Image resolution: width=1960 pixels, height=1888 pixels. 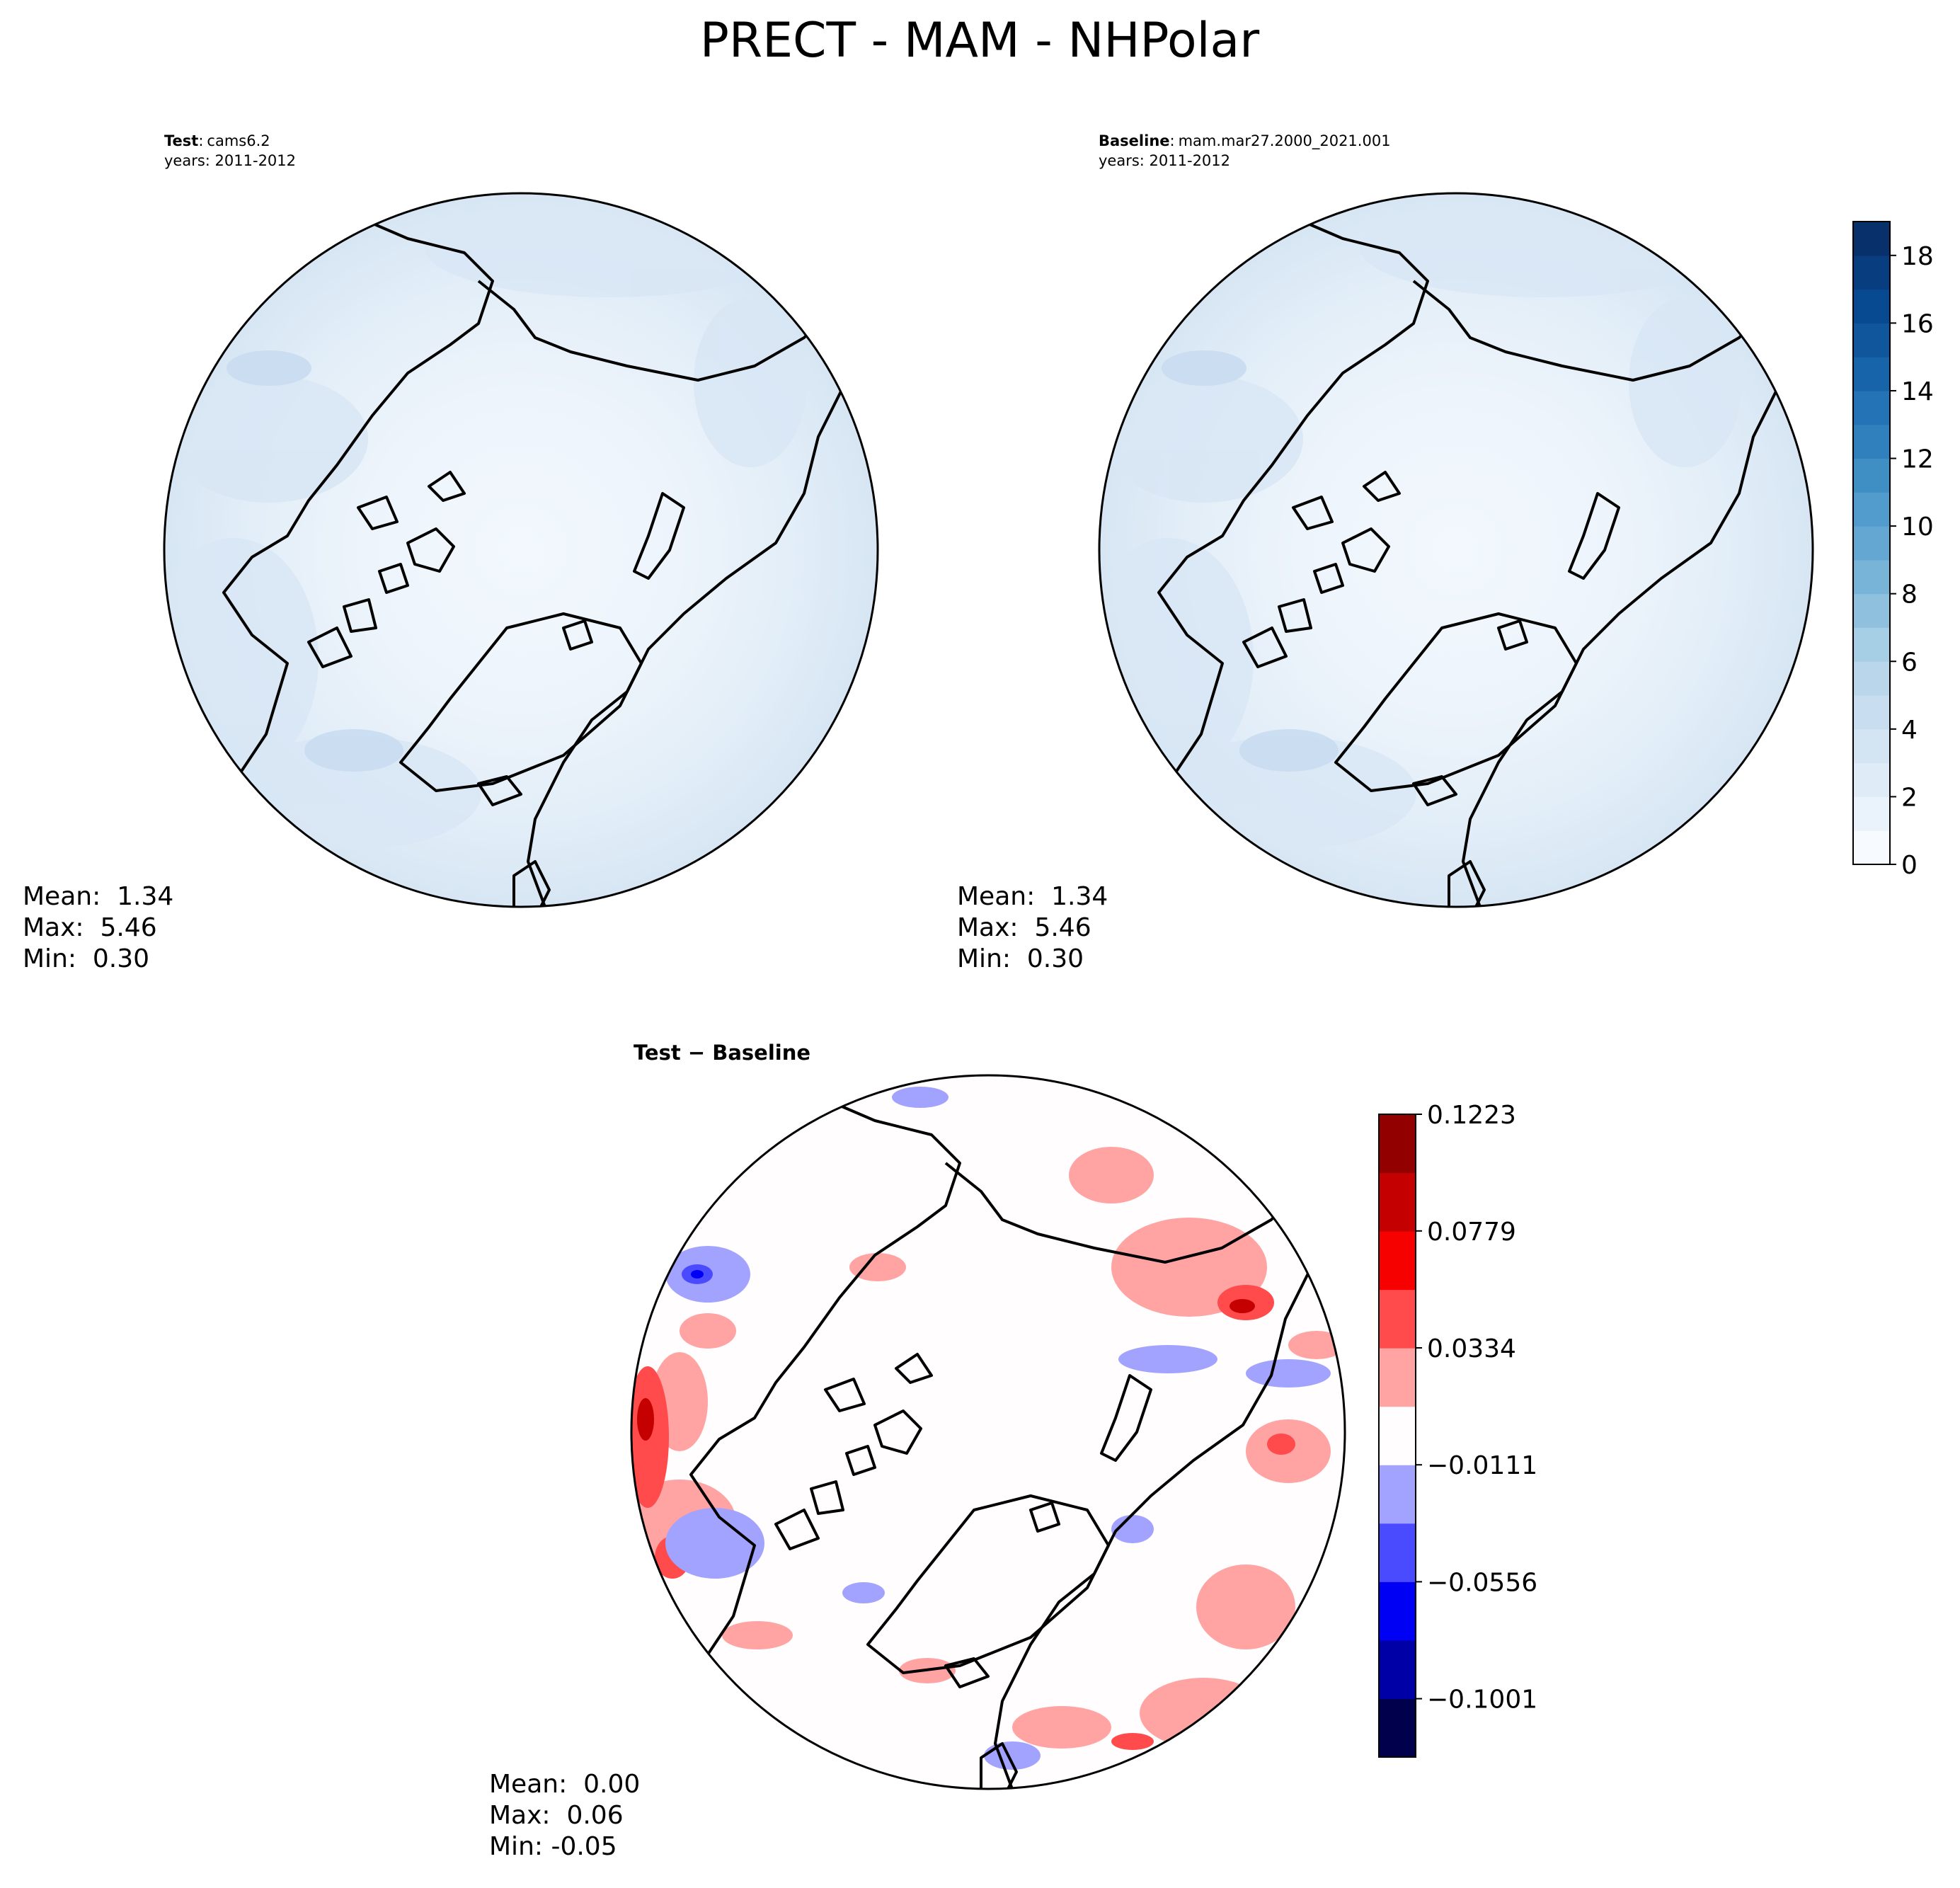 I want to click on panel-baseline-label: Baseline: mam.mar27.2000_2021.001, so click(x=1245, y=141).